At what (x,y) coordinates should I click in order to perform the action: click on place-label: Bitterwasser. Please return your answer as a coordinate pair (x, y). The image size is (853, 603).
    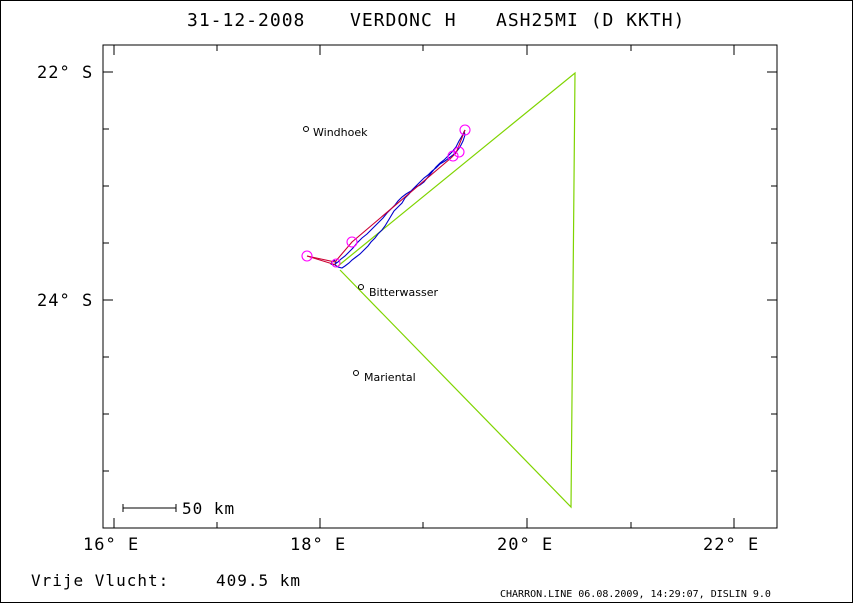
    Looking at the image, I should click on (403, 292).